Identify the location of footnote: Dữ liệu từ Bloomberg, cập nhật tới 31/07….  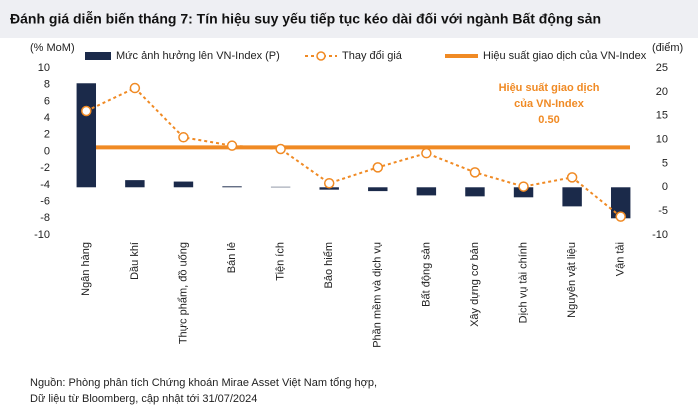
(143, 399).